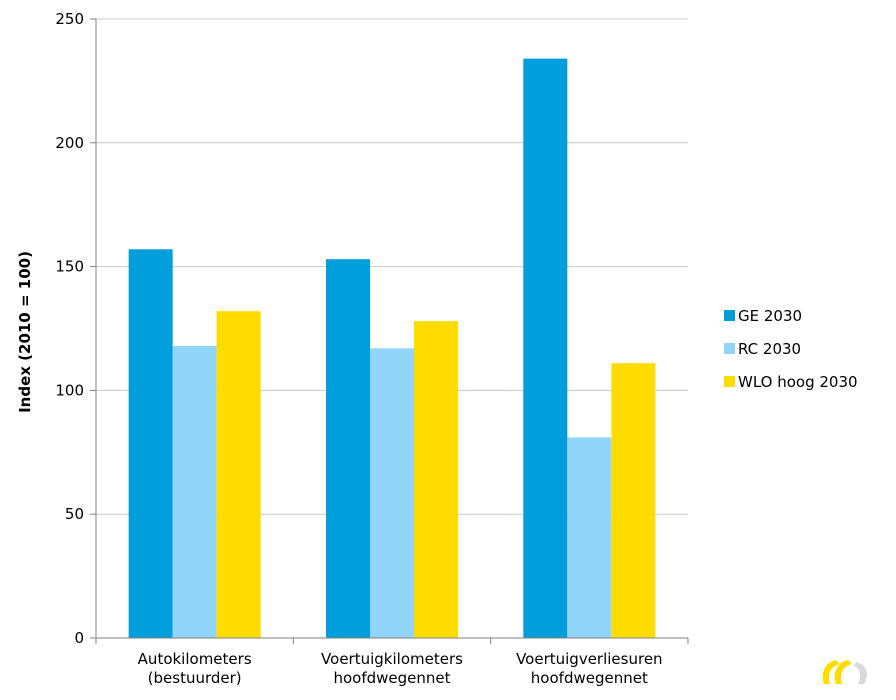  Describe the element at coordinates (69, 143) in the screenshot. I see `y-tick-label: 200` at that location.